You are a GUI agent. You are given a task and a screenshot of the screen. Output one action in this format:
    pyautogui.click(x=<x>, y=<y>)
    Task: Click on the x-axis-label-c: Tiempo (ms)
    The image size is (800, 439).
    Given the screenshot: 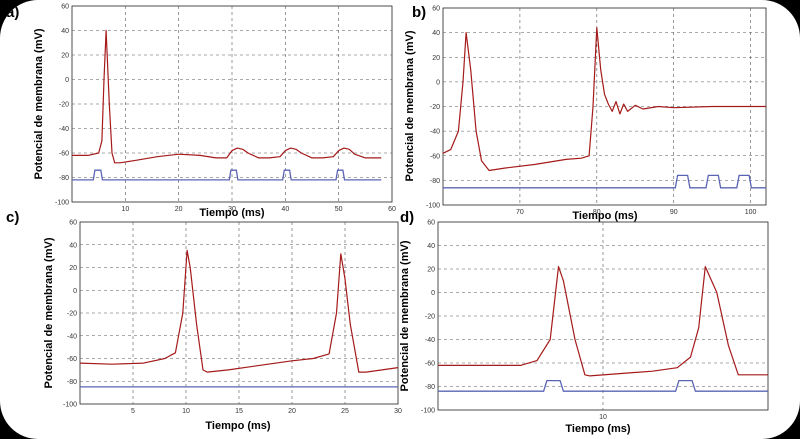 What is the action you would take?
    pyautogui.click(x=238, y=426)
    